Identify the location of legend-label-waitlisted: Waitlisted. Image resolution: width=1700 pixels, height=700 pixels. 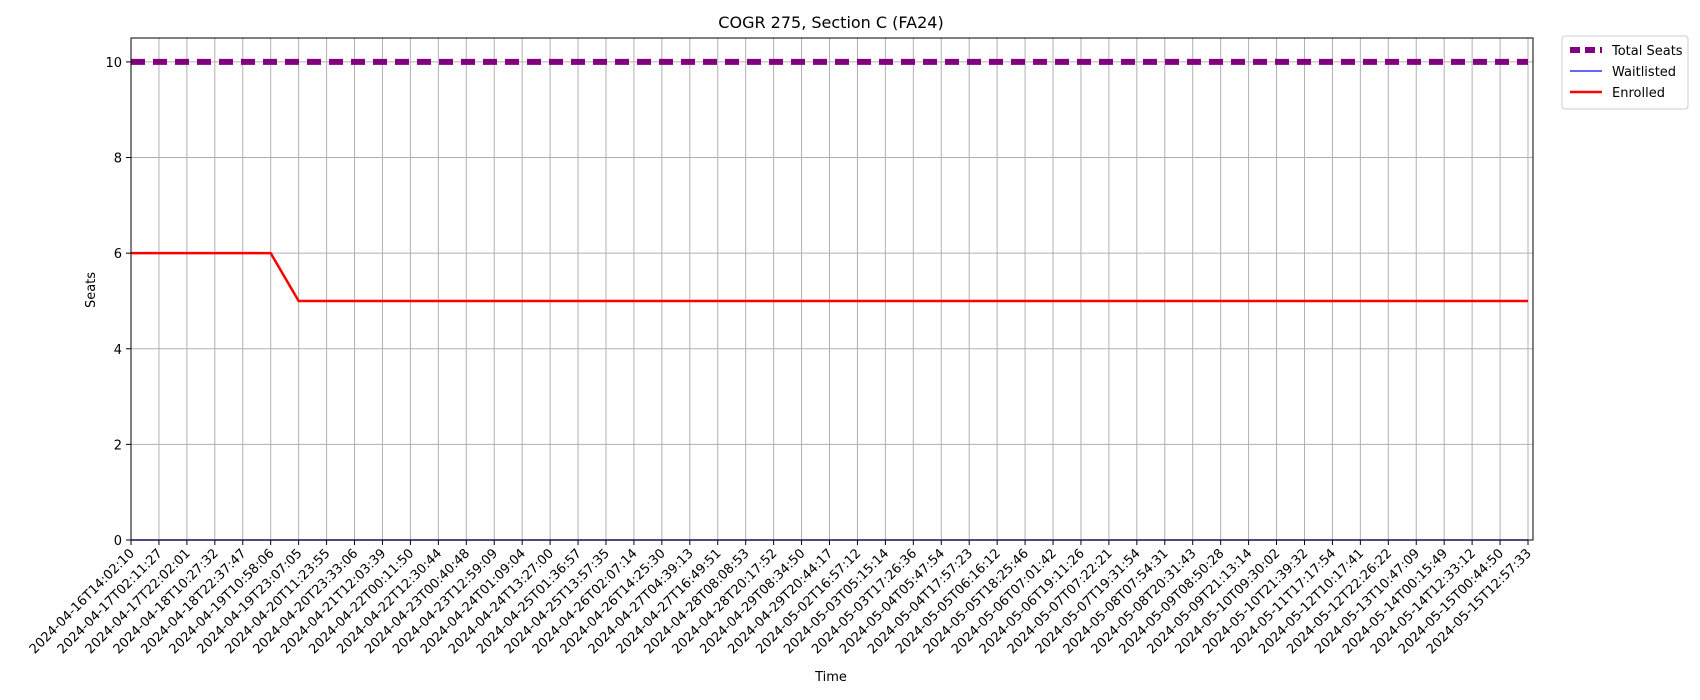
(1644, 72).